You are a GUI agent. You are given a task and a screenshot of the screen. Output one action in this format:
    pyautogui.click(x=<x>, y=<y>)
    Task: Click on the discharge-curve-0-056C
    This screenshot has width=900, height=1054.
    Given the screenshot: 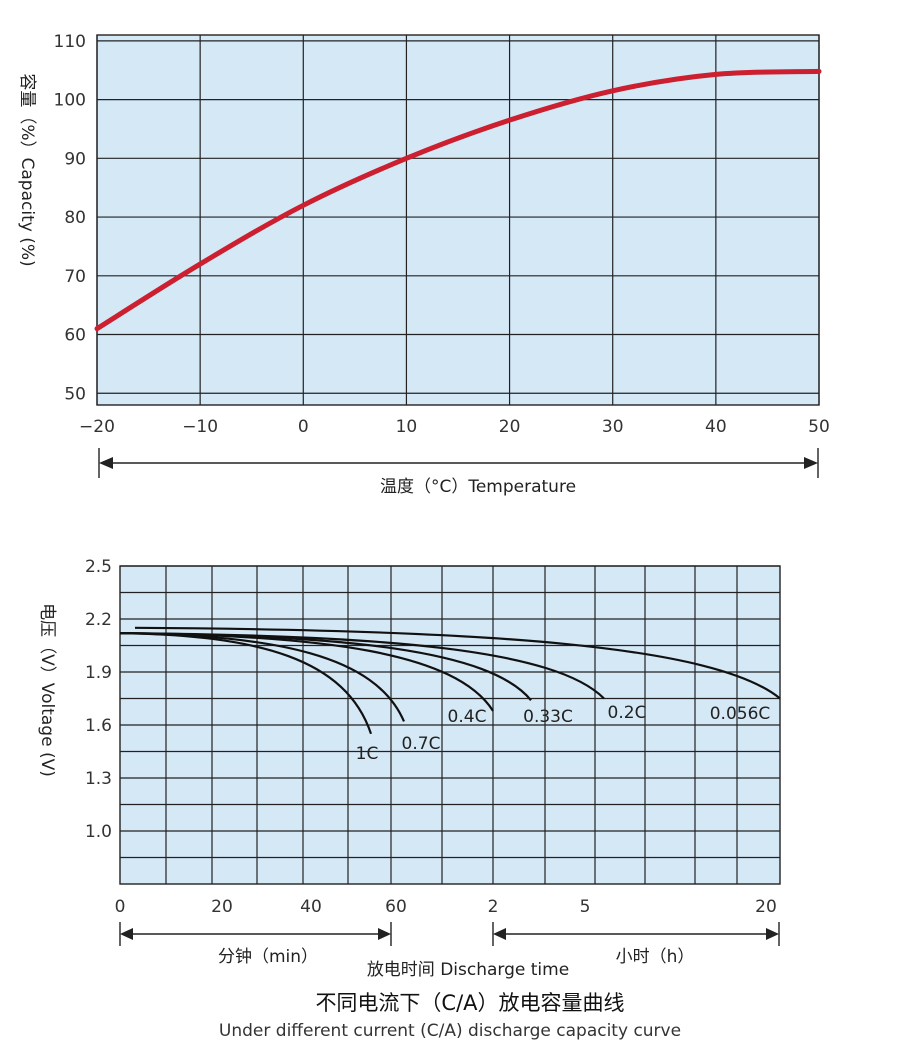 What is the action you would take?
    pyautogui.click(x=457, y=663)
    